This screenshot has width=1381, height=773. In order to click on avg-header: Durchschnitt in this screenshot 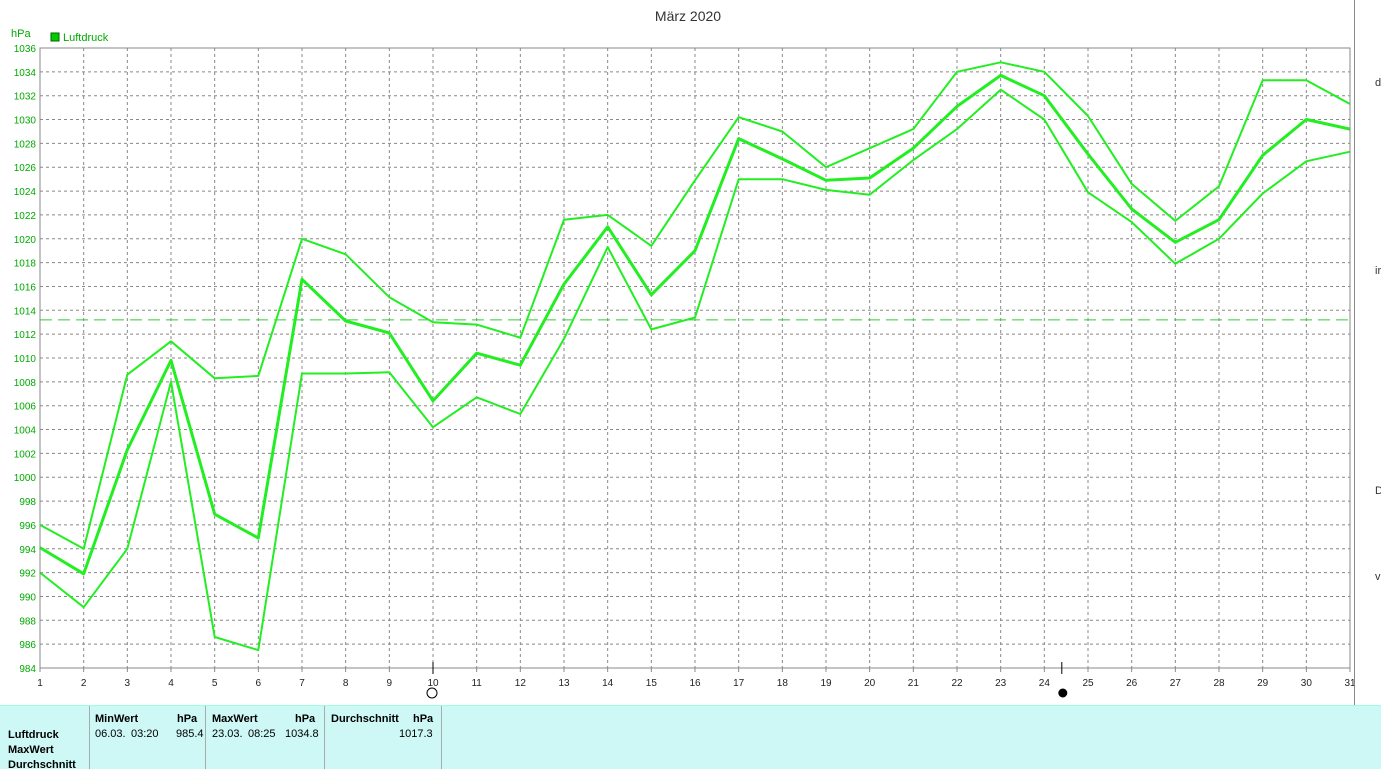, I will do `click(365, 719)`.